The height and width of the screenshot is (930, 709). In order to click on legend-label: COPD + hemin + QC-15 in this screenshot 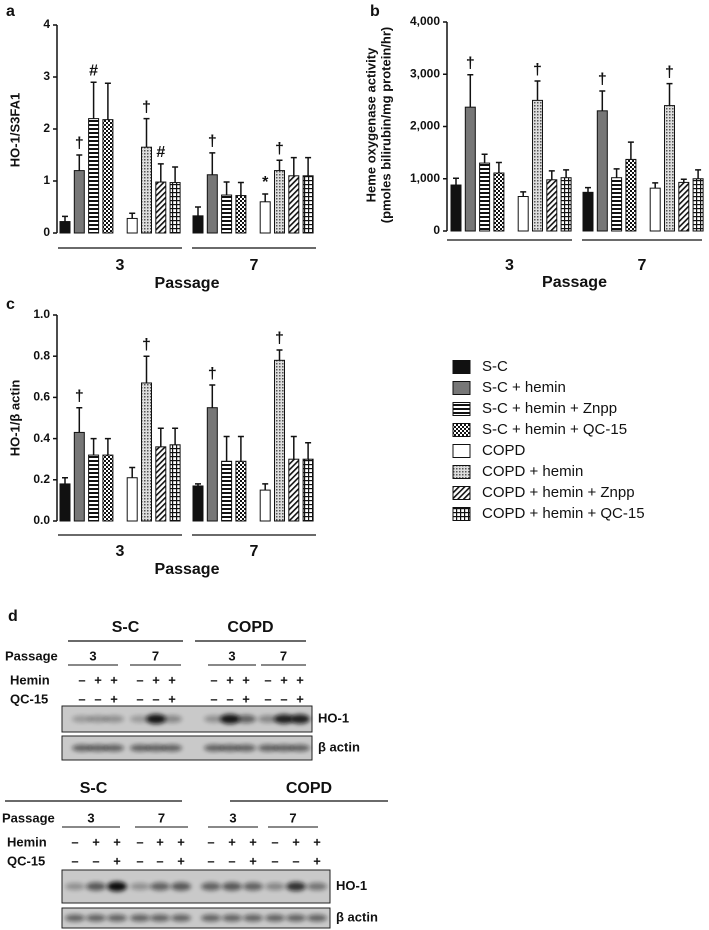, I will do `click(563, 513)`.